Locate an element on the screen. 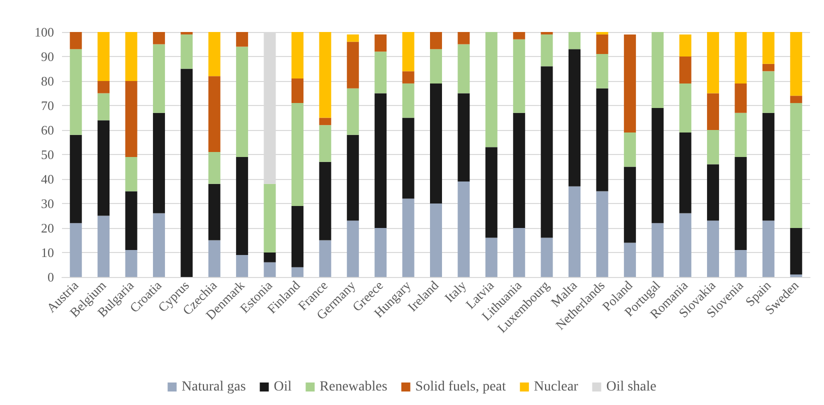 The height and width of the screenshot is (405, 824). legend-label: Nuclear is located at coordinates (556, 387).